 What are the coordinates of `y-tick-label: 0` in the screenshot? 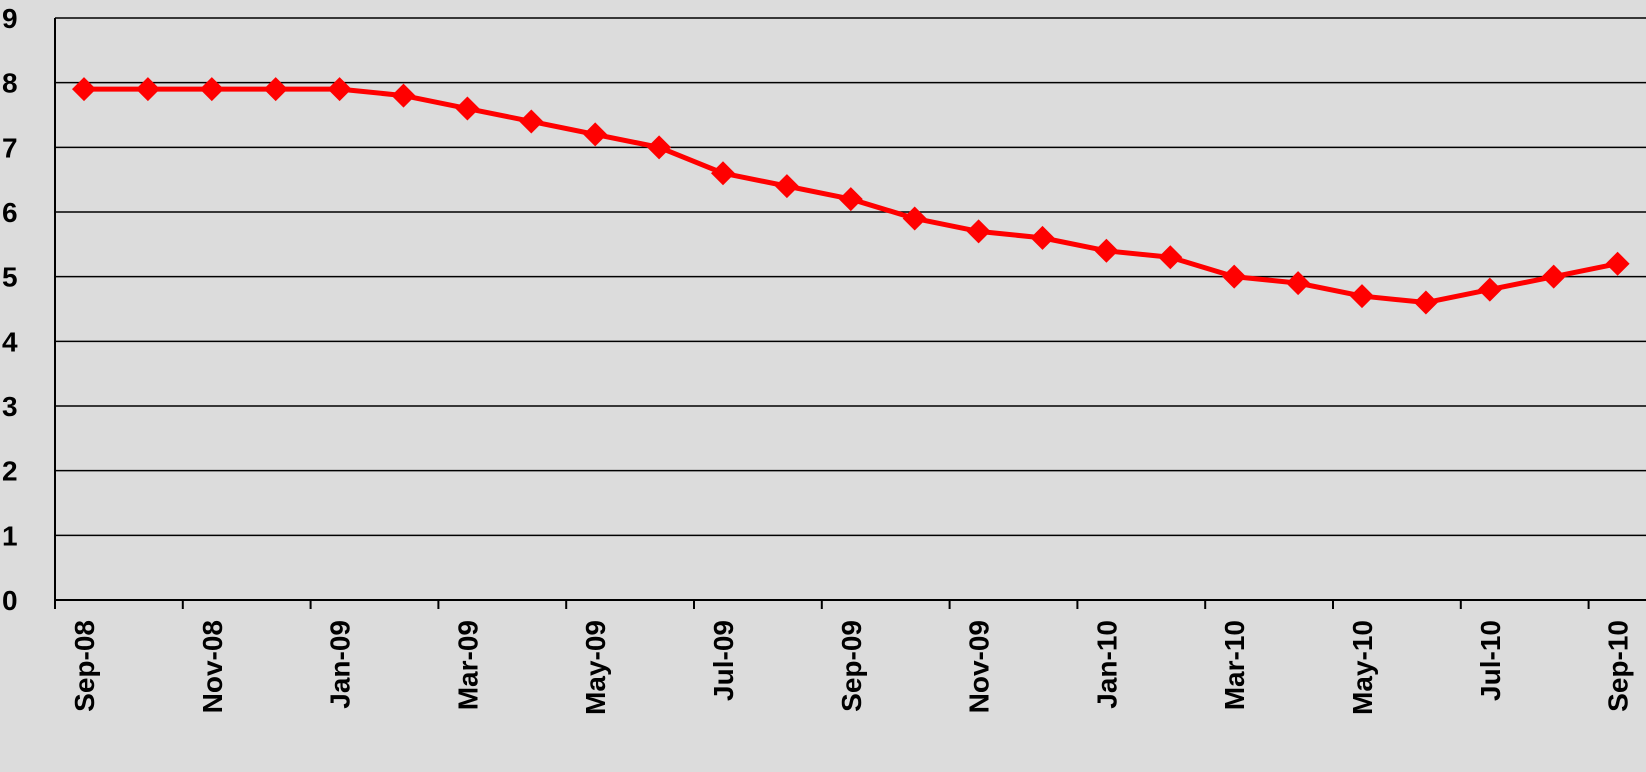 It's located at (10, 600).